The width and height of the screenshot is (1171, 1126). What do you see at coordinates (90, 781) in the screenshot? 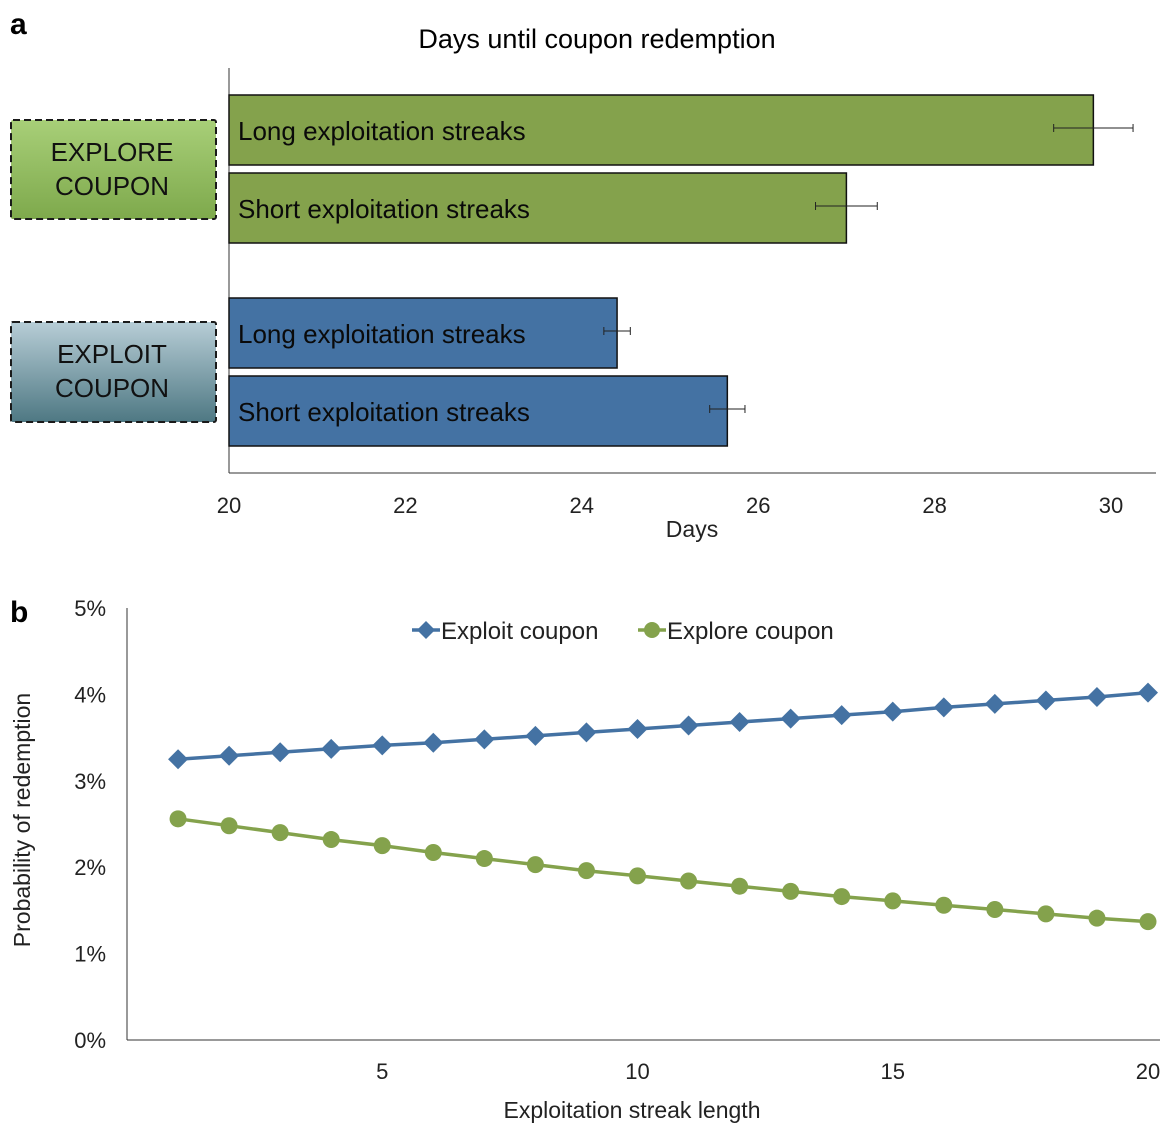
I see `panel-b-y-tick-label: 3%` at bounding box center [90, 781].